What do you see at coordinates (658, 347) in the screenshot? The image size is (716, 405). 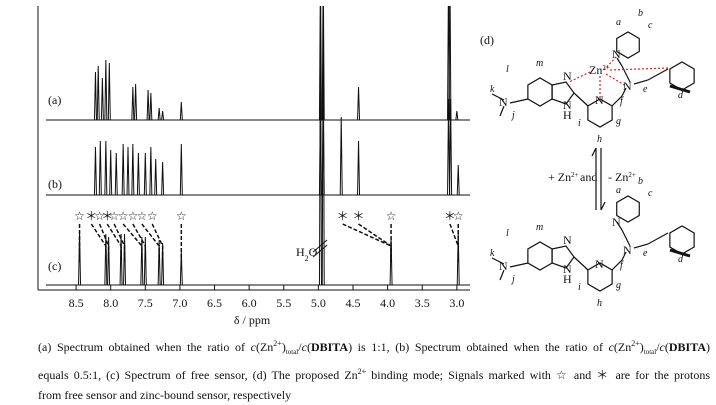 I see `caption-text: /` at bounding box center [658, 347].